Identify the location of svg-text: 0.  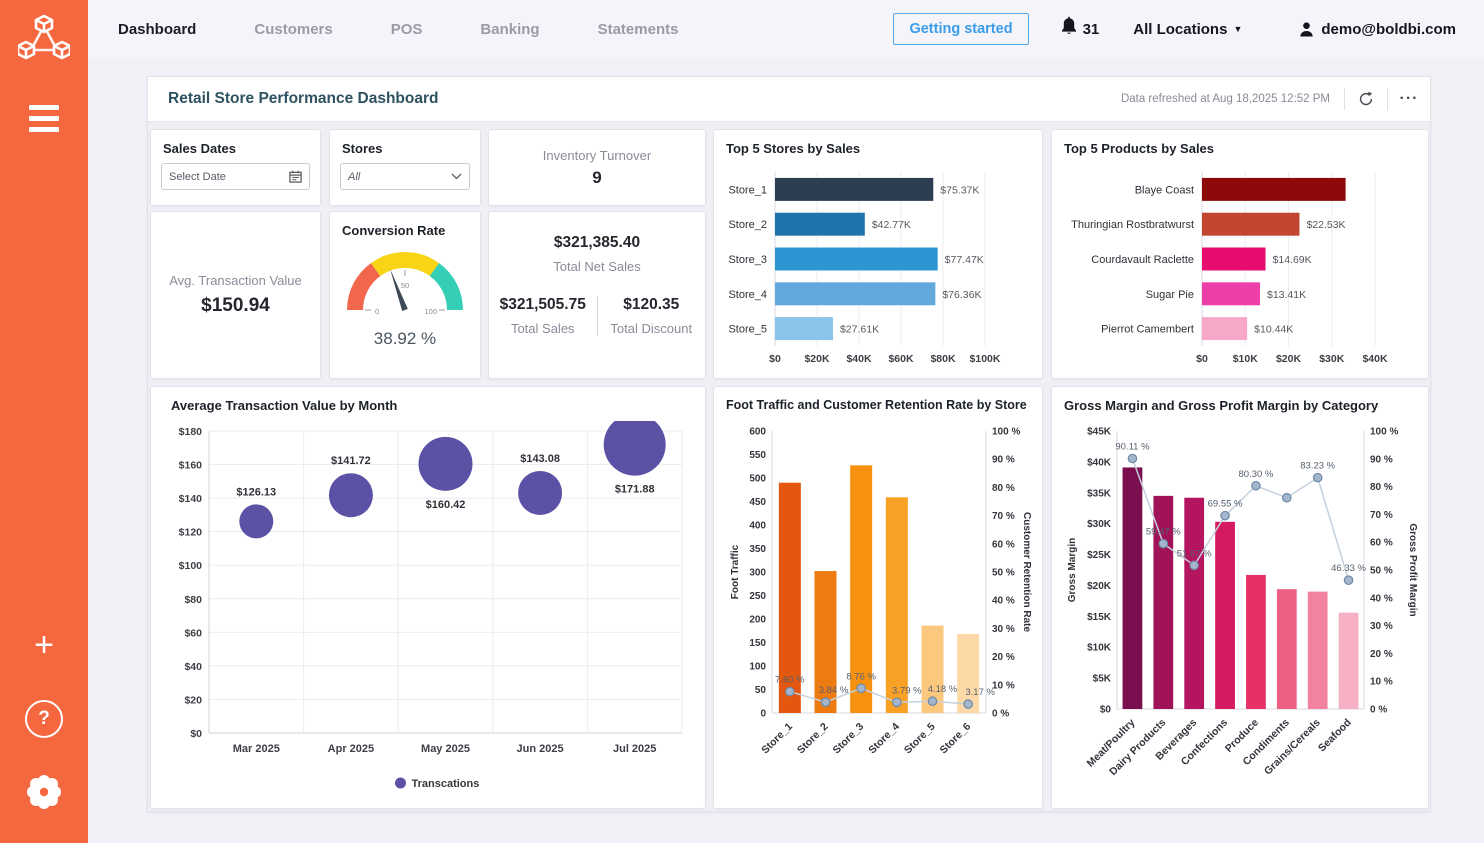
(377, 311).